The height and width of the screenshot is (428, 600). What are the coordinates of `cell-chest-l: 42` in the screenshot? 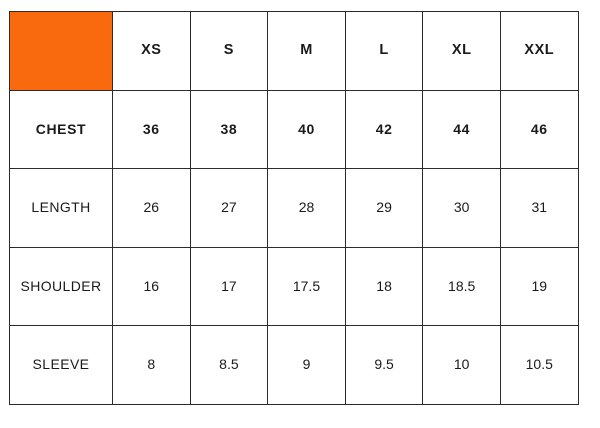 It's located at (384, 129).